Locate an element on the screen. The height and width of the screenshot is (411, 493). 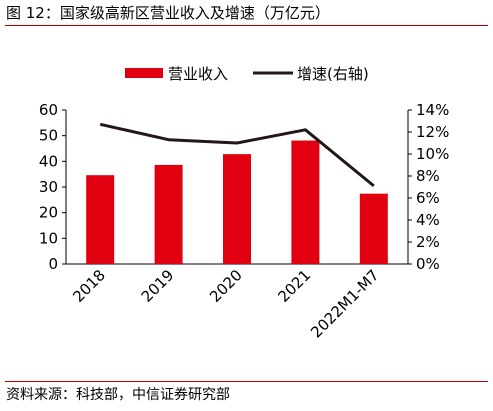
x-tick-label: 2018 is located at coordinates (89, 286).